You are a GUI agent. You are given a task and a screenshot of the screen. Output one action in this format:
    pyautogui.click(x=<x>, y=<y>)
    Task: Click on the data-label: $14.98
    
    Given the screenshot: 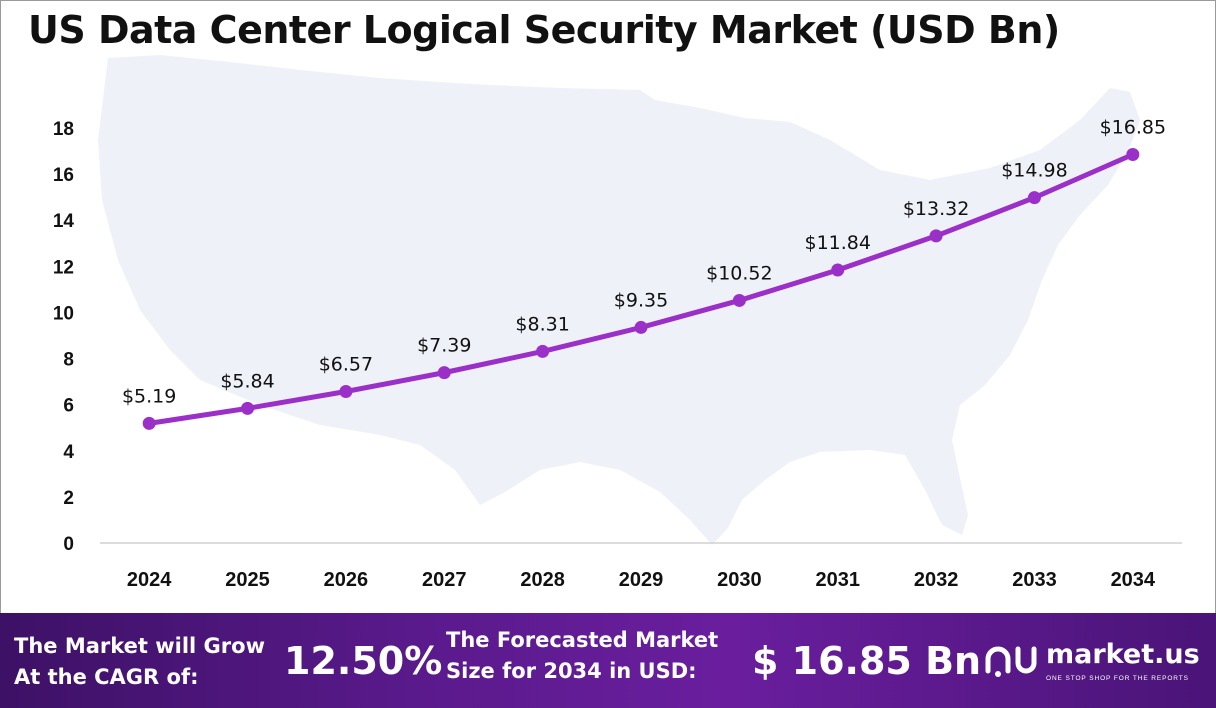 What is the action you would take?
    pyautogui.click(x=1034, y=171)
    